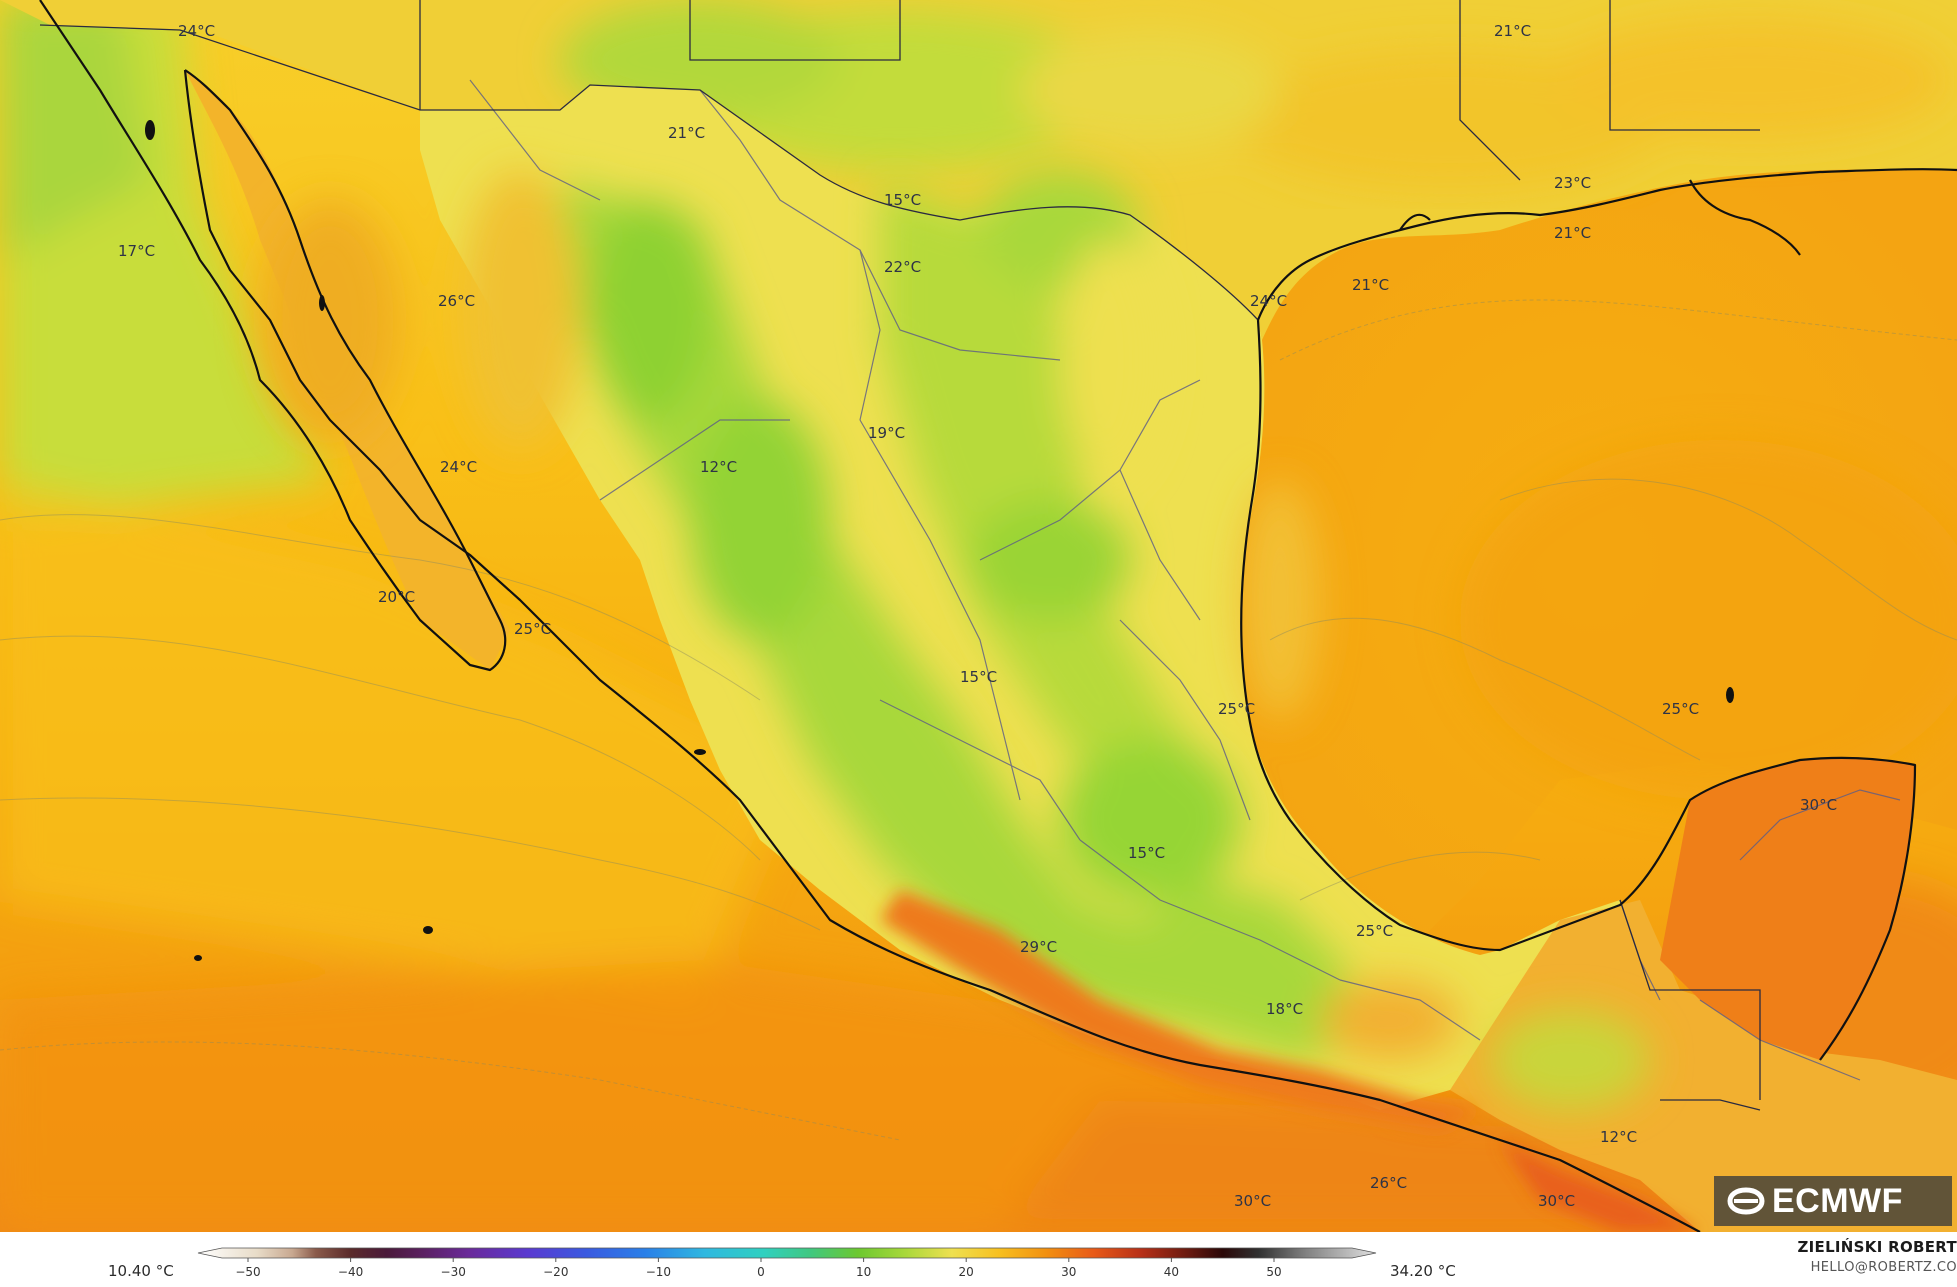  I want to click on min-value-label: 10.40 °C, so click(141, 1271).